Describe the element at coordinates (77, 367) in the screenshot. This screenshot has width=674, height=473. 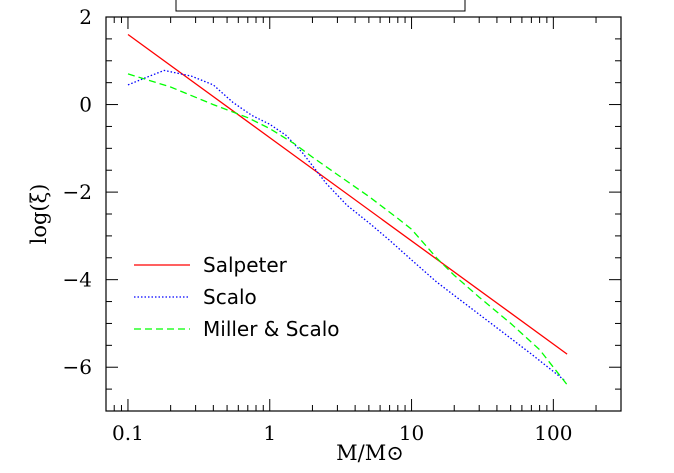
I see `y-tick-label: −6` at that location.